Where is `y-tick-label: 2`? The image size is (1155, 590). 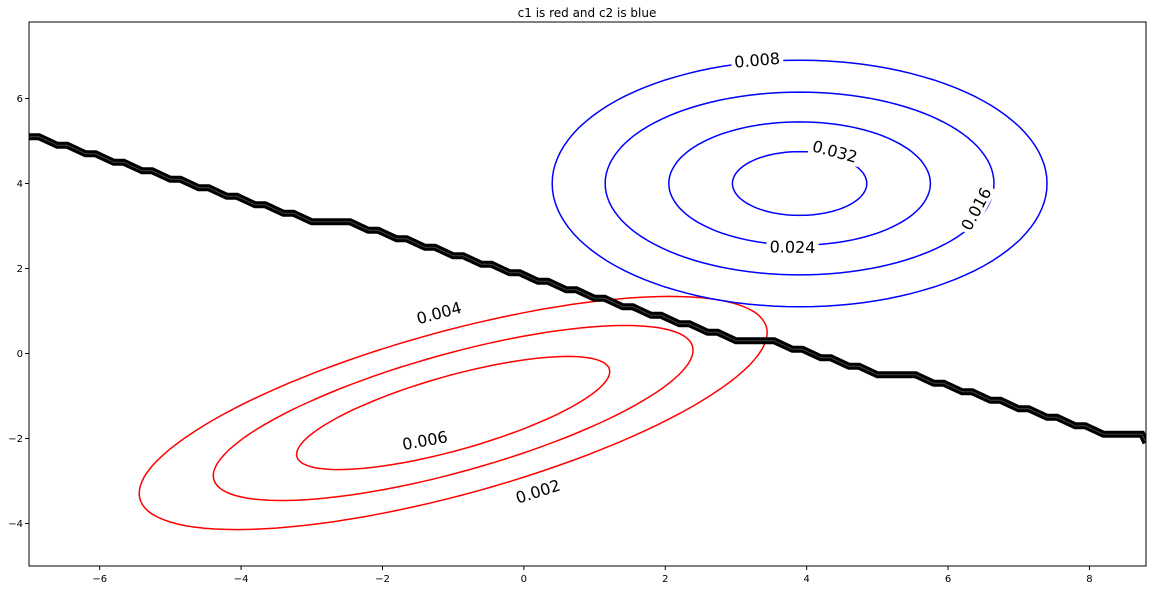 y-tick-label: 2 is located at coordinates (20, 269).